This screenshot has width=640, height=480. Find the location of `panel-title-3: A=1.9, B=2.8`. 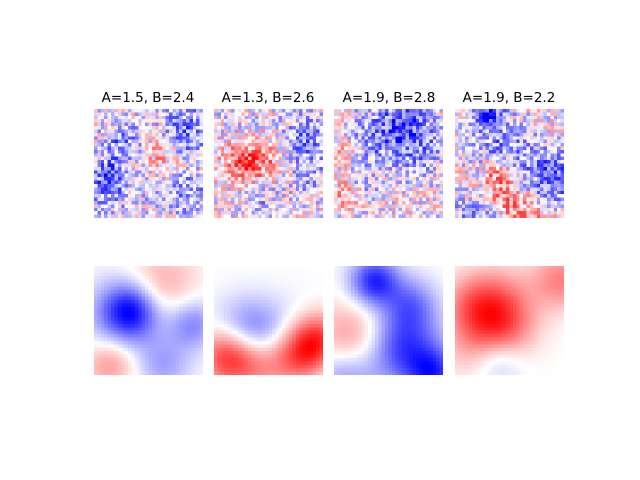

panel-title-3: A=1.9, B=2.8 is located at coordinates (389, 98).